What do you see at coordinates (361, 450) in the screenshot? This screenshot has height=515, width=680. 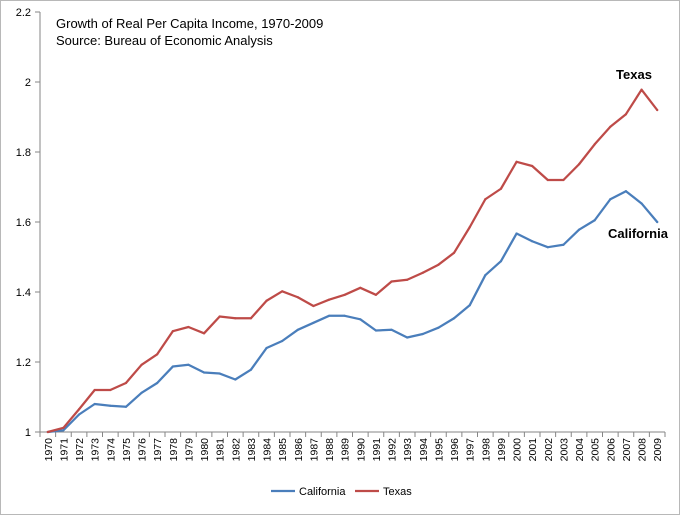 I see `x-tick-label: 1990` at bounding box center [361, 450].